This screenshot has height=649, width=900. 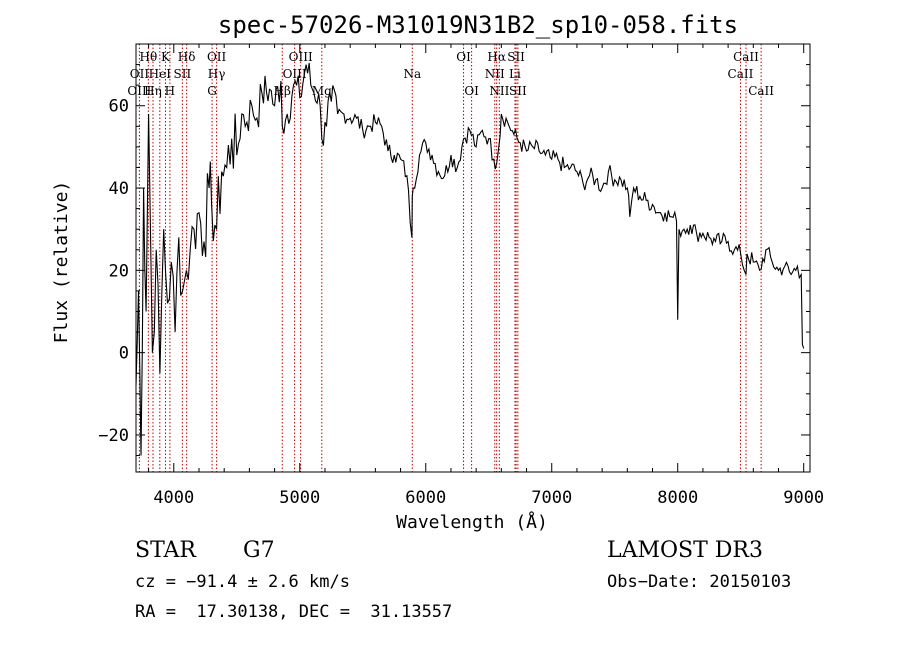 What do you see at coordinates (61, 262) in the screenshot?
I see `y-axis-label: Flux (relative)` at bounding box center [61, 262].